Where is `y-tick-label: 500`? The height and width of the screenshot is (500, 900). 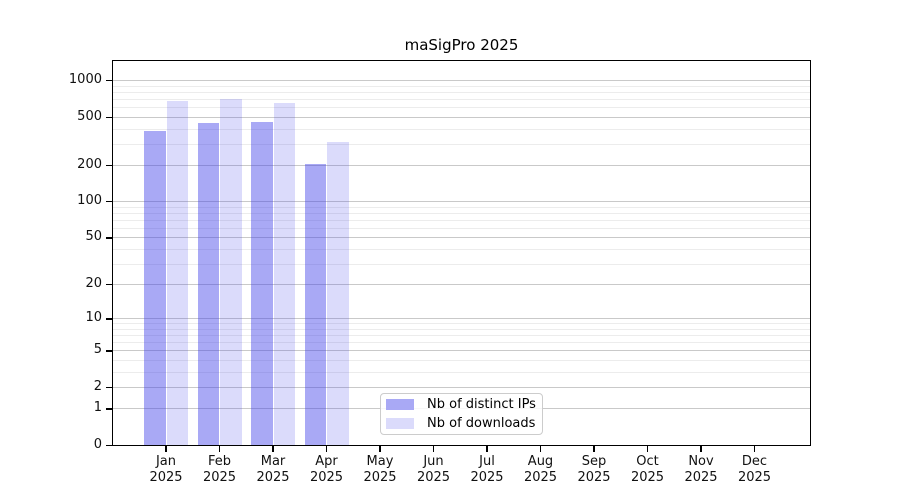
y-tick-label: 500 is located at coordinates (89, 116).